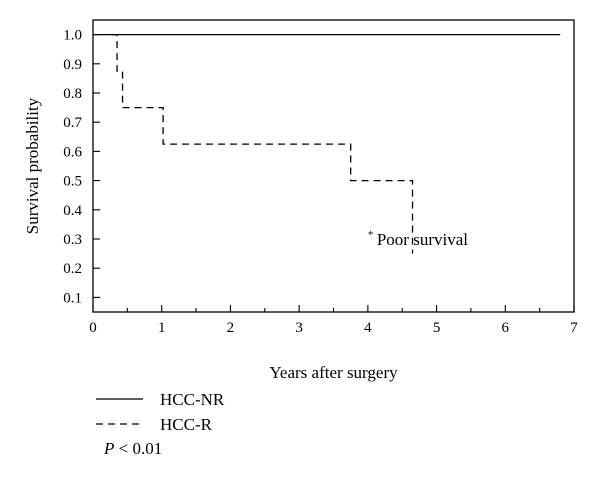 The width and height of the screenshot is (600, 480). What do you see at coordinates (422, 239) in the screenshot?
I see `annotation-text: Poor survival` at bounding box center [422, 239].